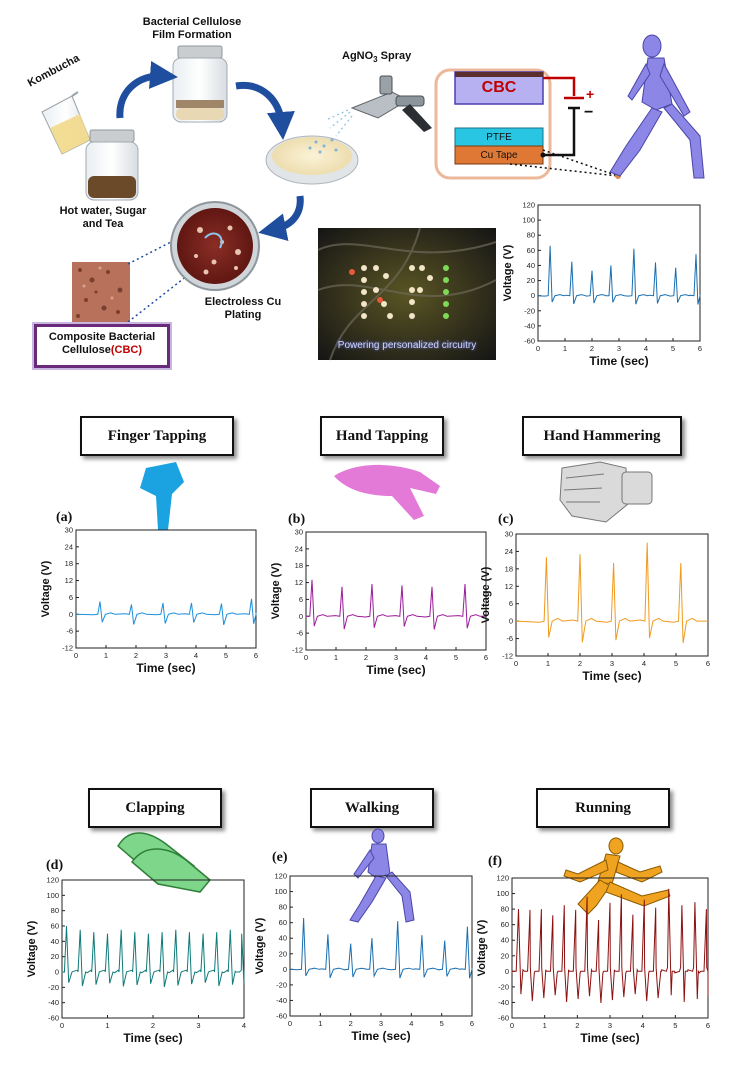  Describe the element at coordinates (64, 517) in the screenshot. I see `panel-label-a: (a)` at that location.